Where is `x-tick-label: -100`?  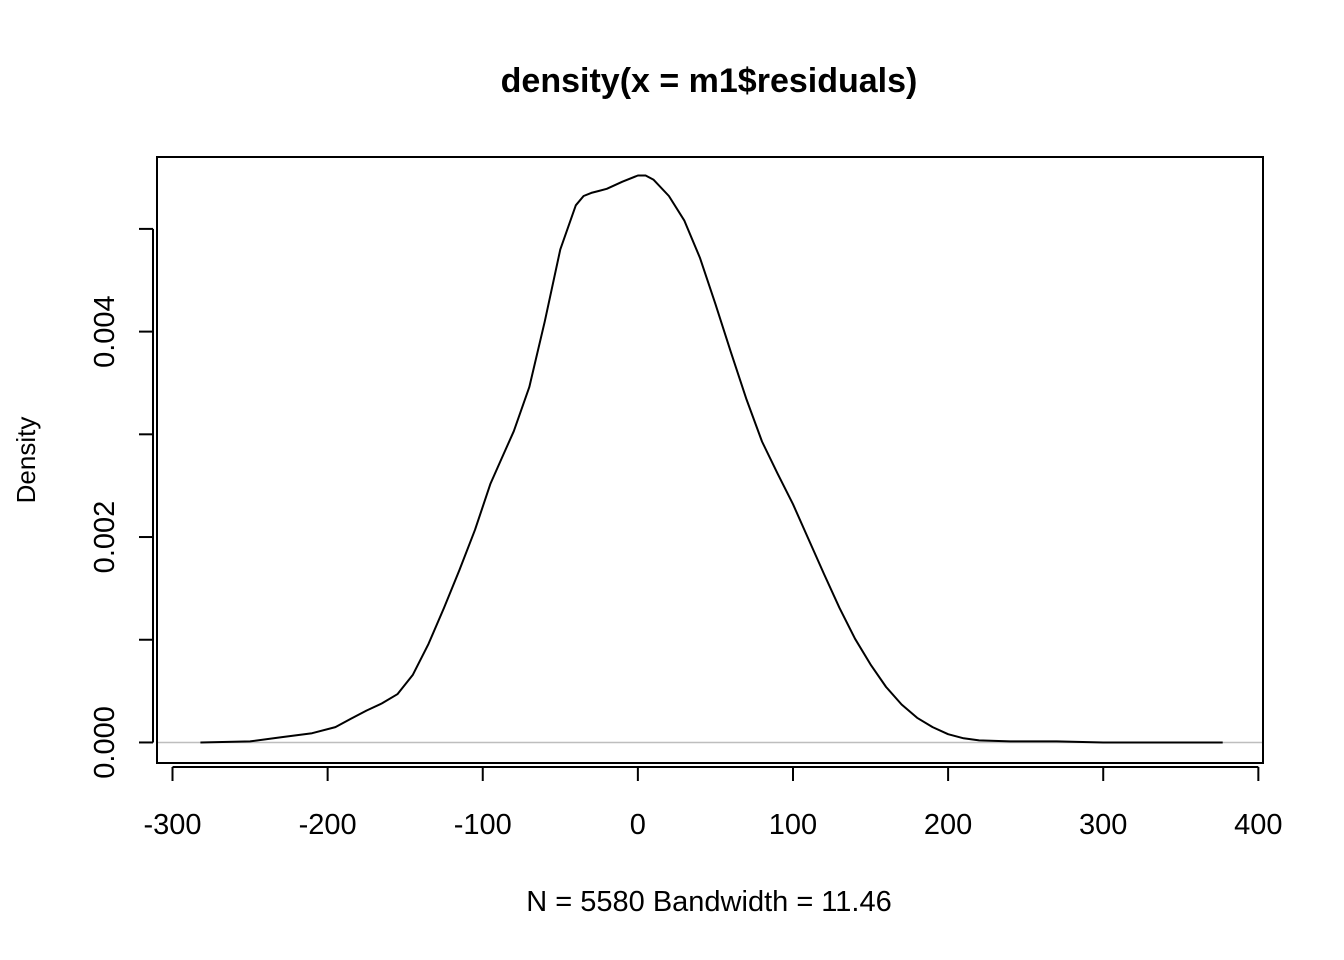 x-tick-label: -100 is located at coordinates (483, 825).